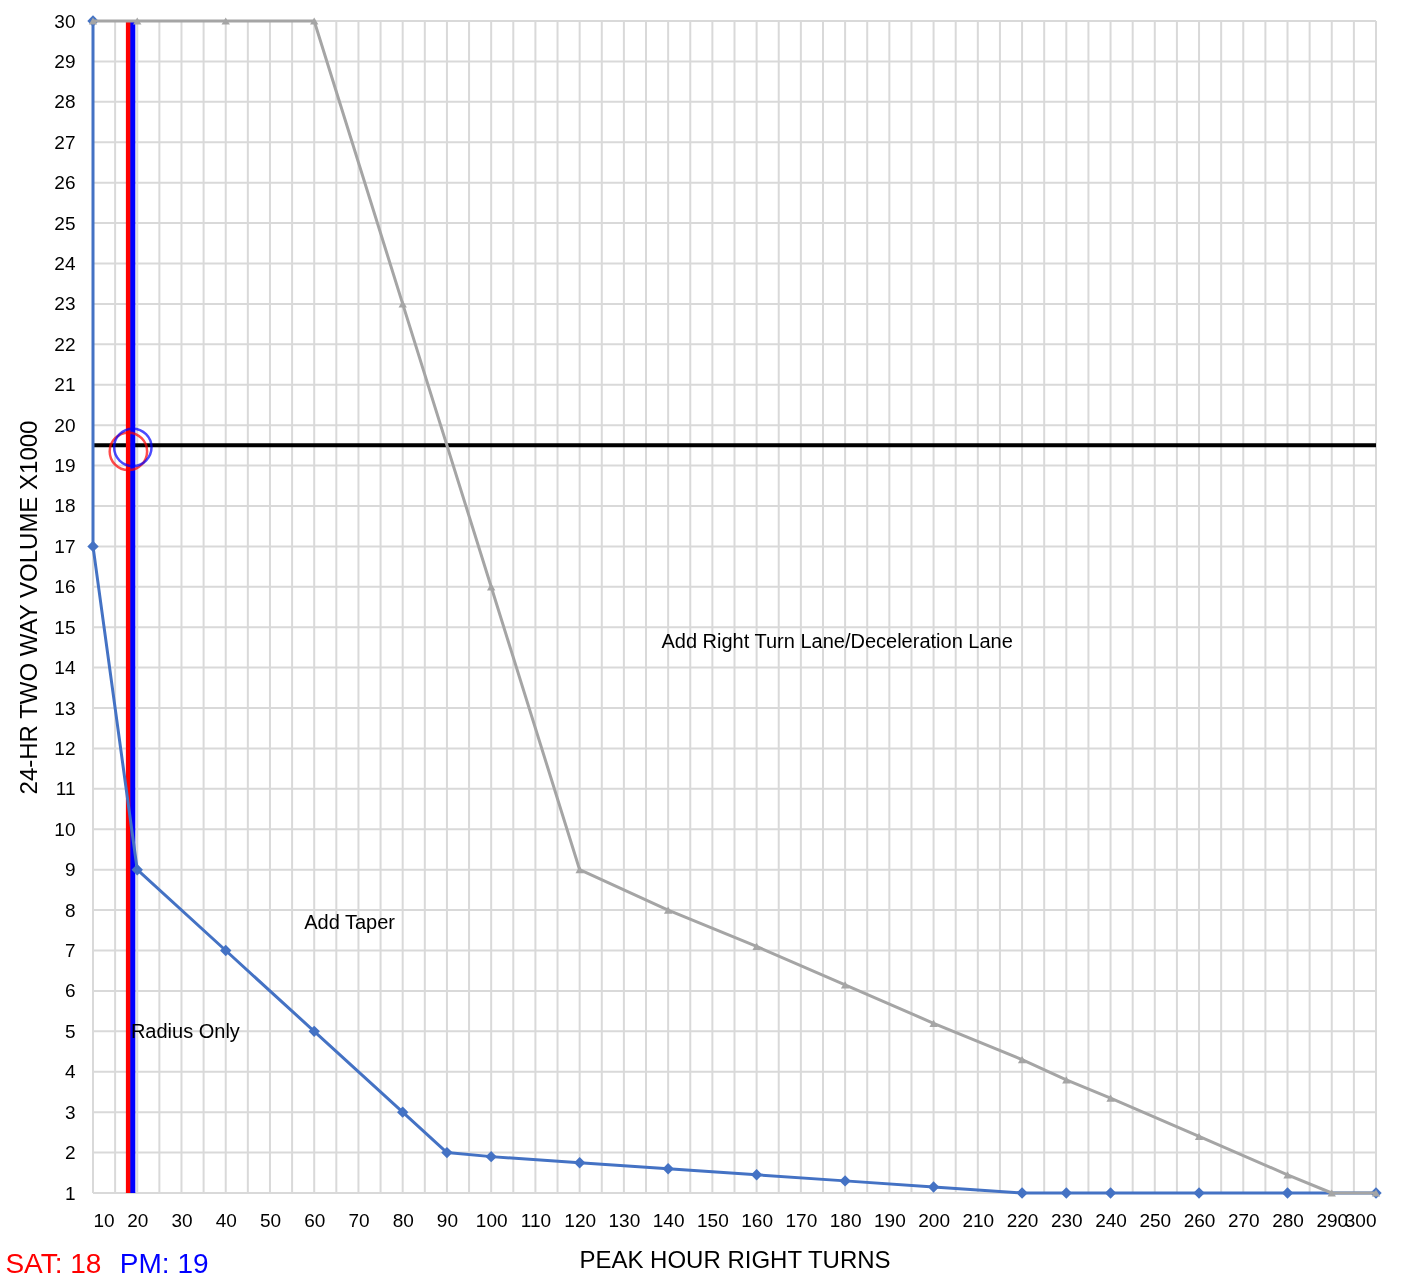  What do you see at coordinates (104, 1220) in the screenshot?
I see `x-tick-label: 10` at bounding box center [104, 1220].